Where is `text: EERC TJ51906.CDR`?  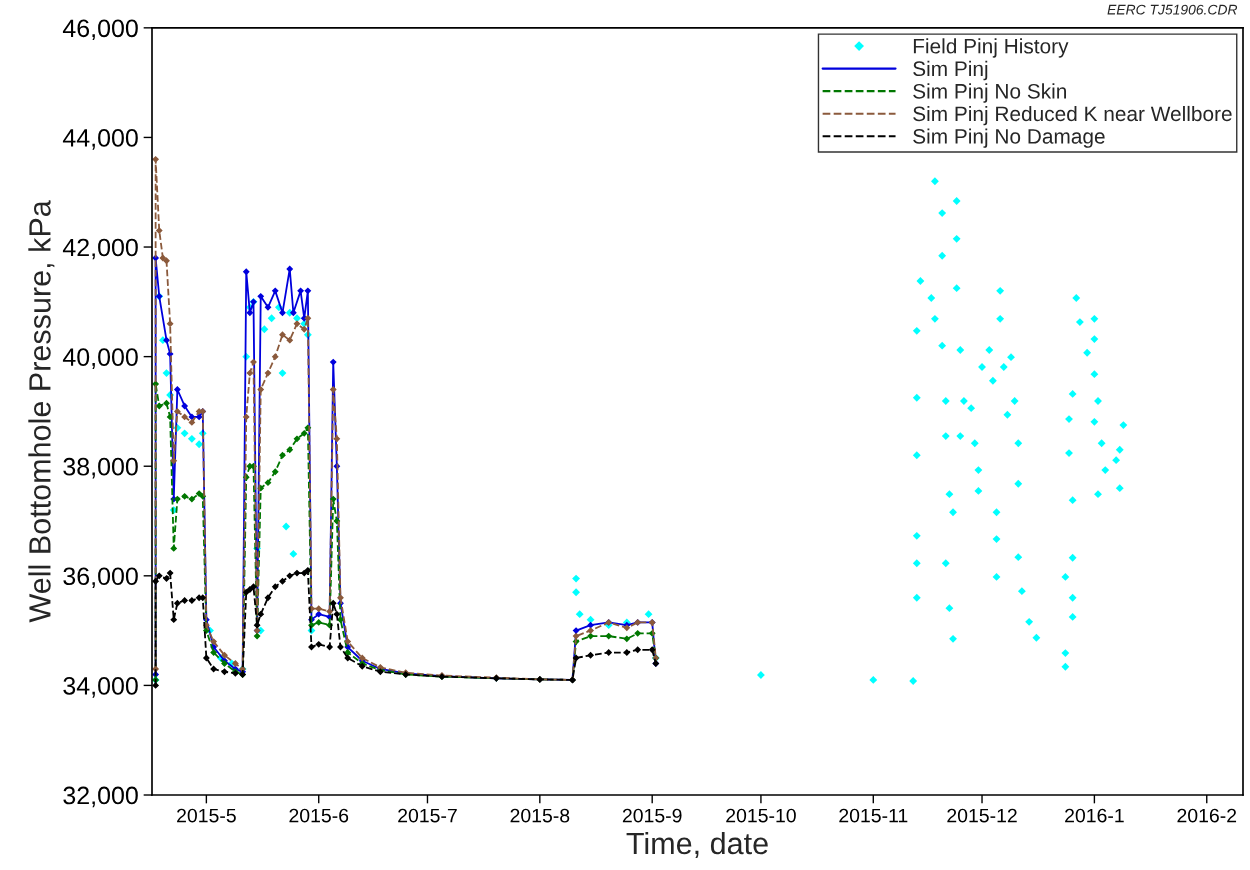 text: EERC TJ51906.CDR is located at coordinates (1172, 9).